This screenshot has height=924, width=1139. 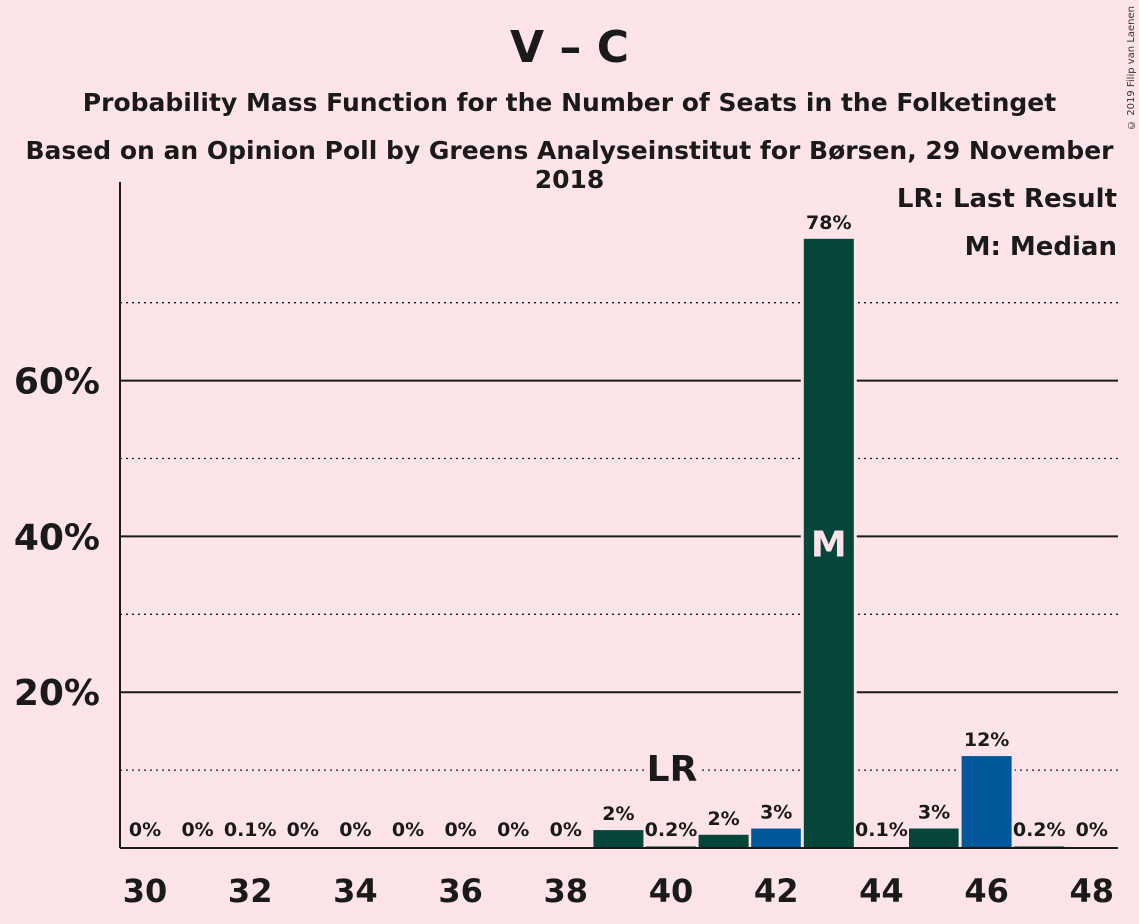 I want to click on legend-median: M: Median, so click(x=1040, y=247).